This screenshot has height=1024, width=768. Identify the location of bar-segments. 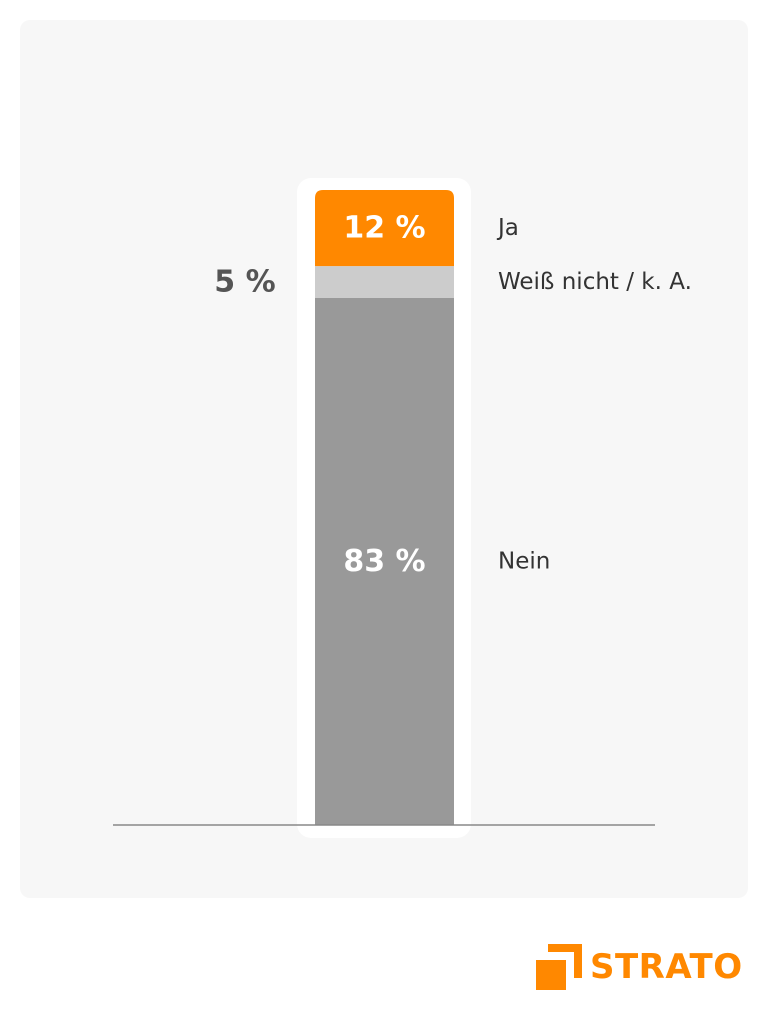
(384, 507).